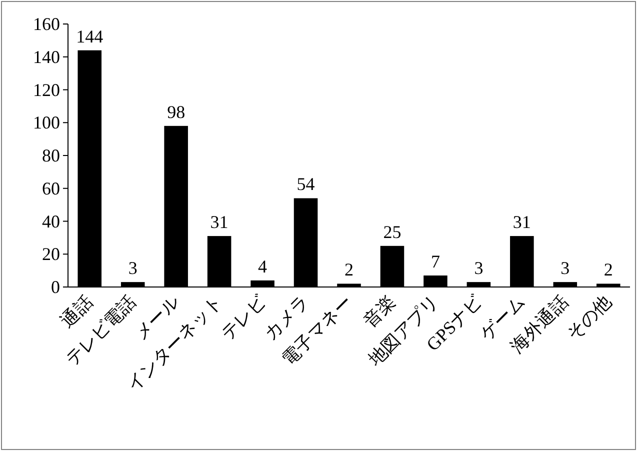 The height and width of the screenshot is (451, 637). Describe the element at coordinates (263, 266) in the screenshot. I see `data-label: 4` at that location.